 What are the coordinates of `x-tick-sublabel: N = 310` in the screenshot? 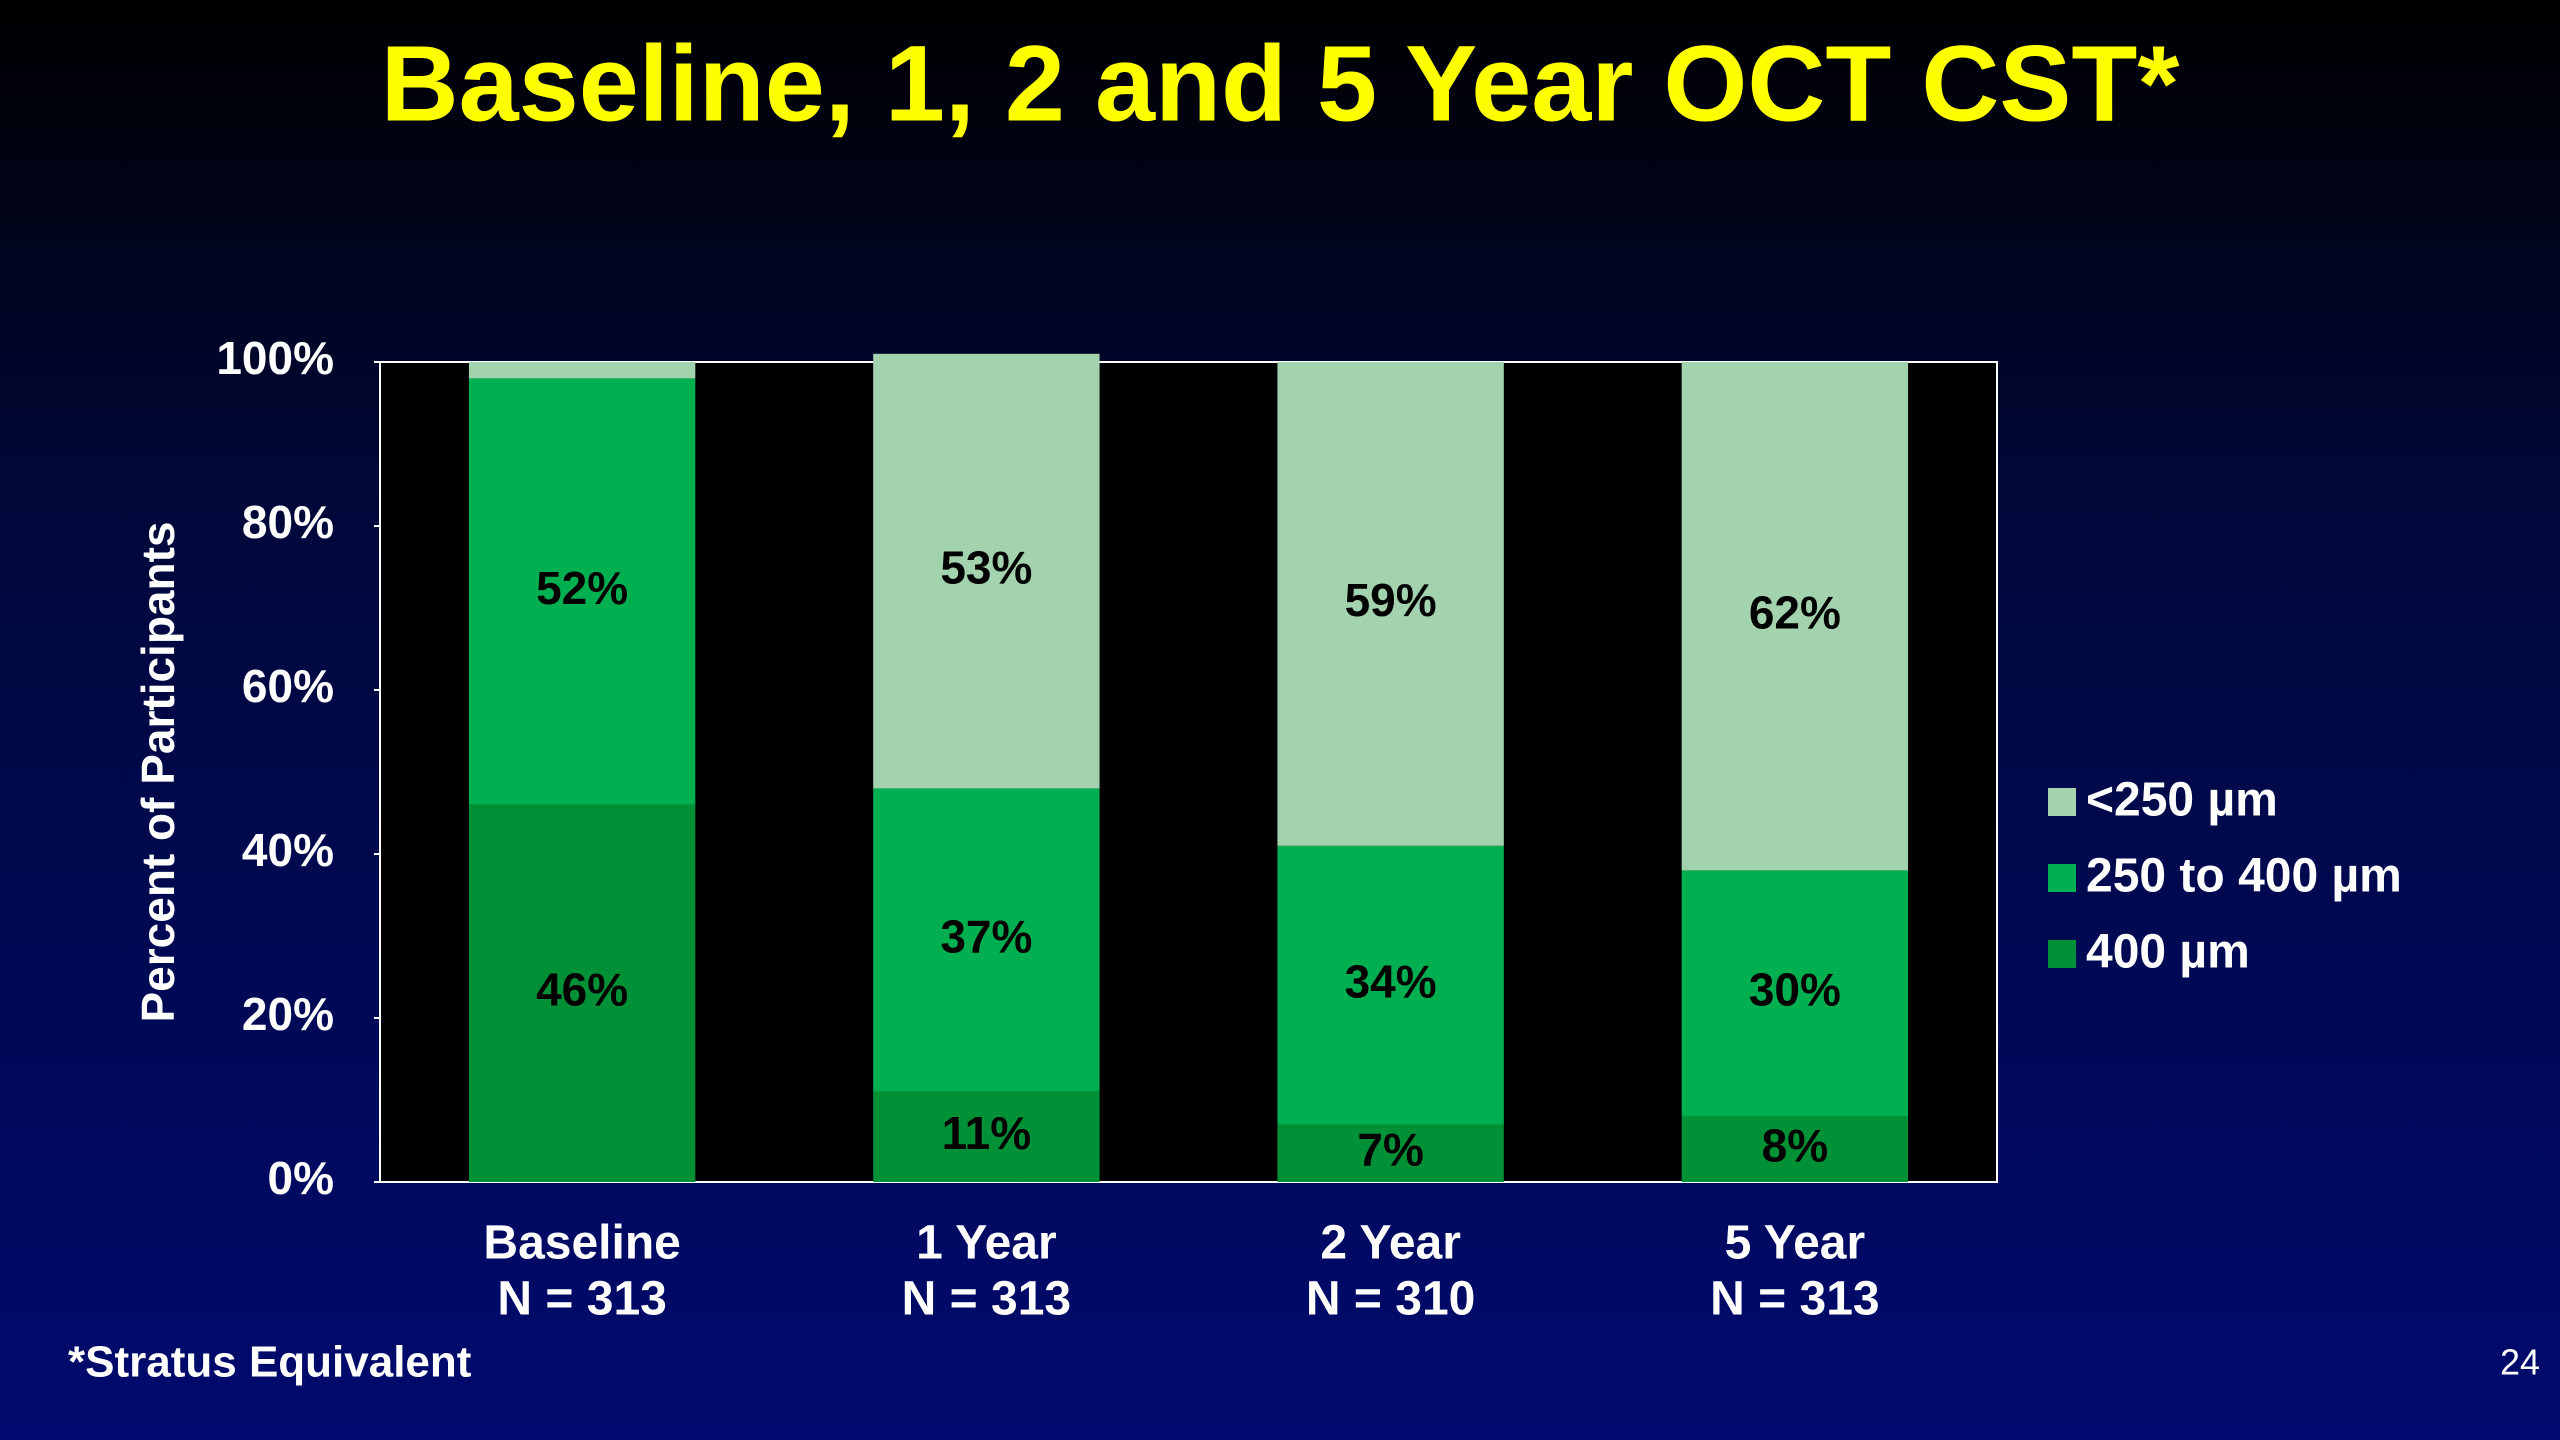 It's located at (1390, 1299).